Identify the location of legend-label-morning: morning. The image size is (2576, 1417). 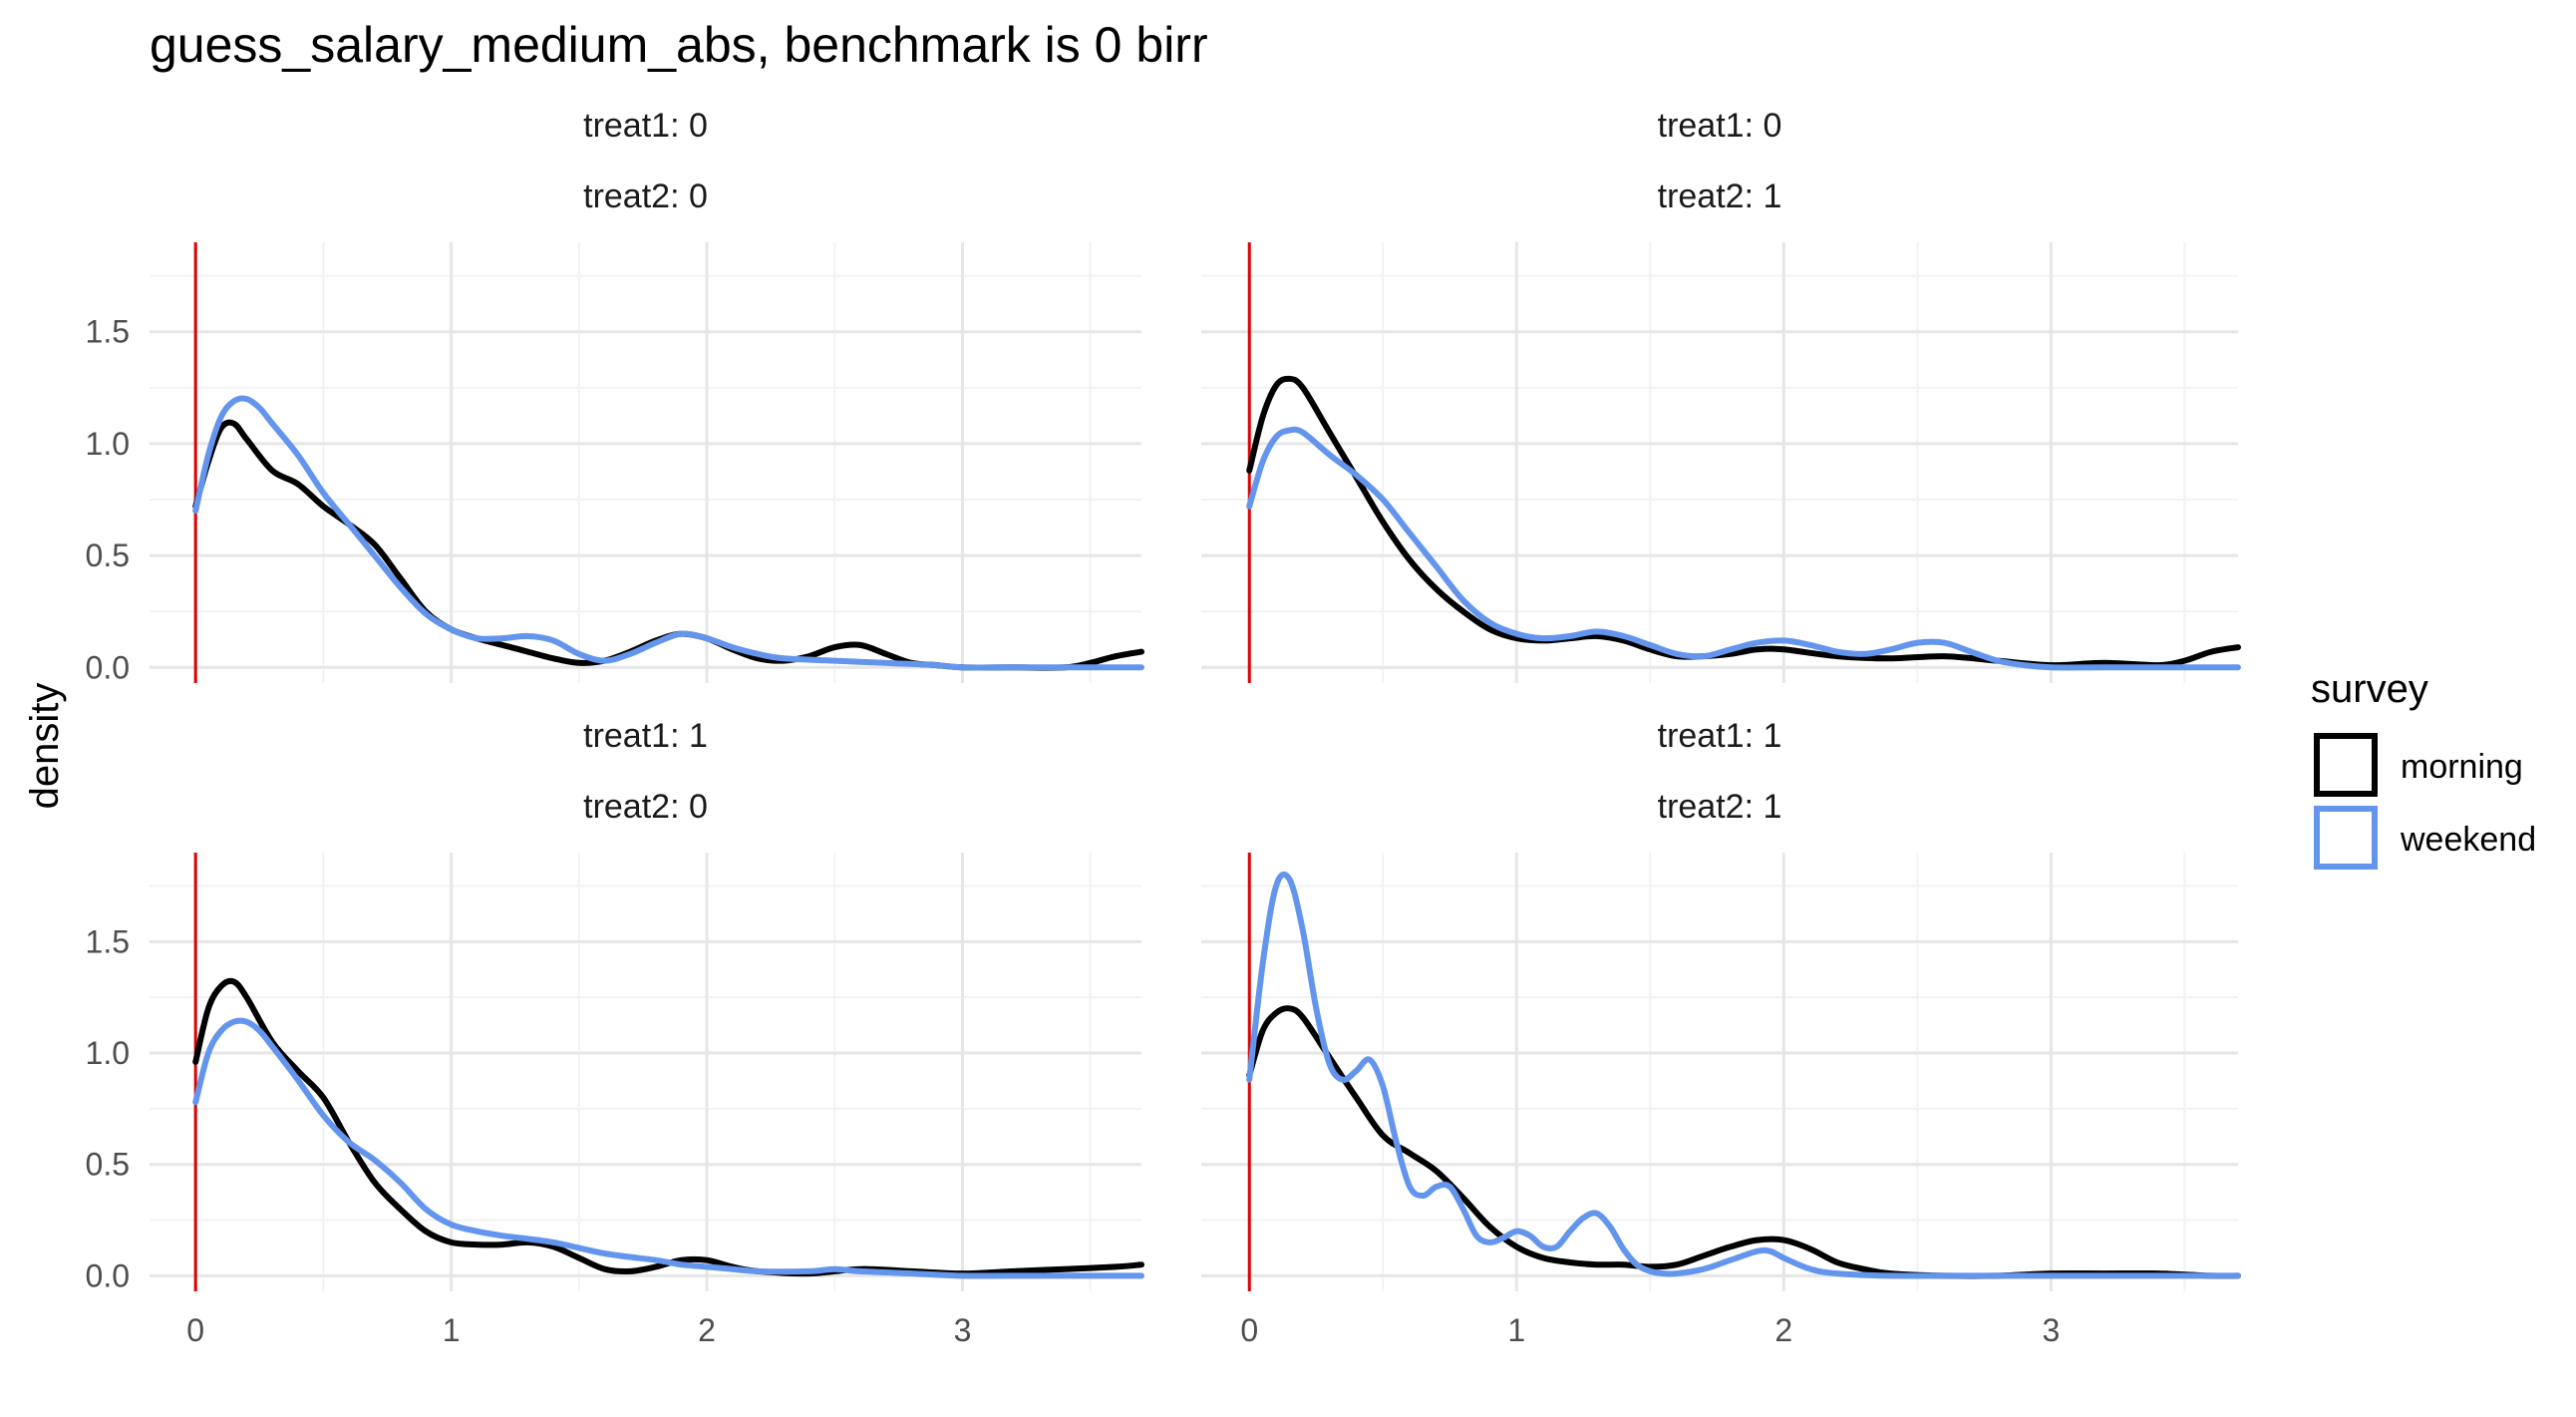
(2462, 767).